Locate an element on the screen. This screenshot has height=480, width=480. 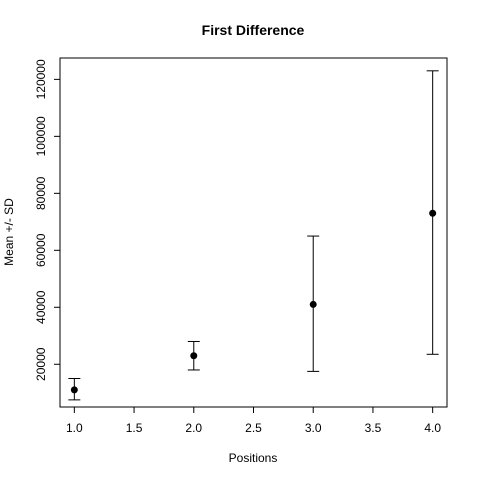
x-tick-label: 2.5 is located at coordinates (253, 428).